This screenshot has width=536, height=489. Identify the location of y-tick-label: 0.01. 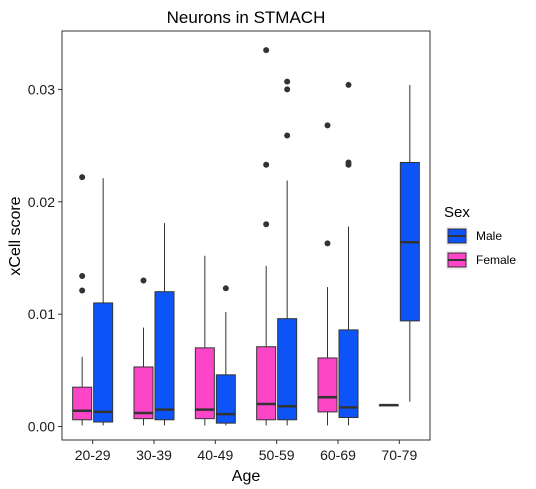
(41, 314).